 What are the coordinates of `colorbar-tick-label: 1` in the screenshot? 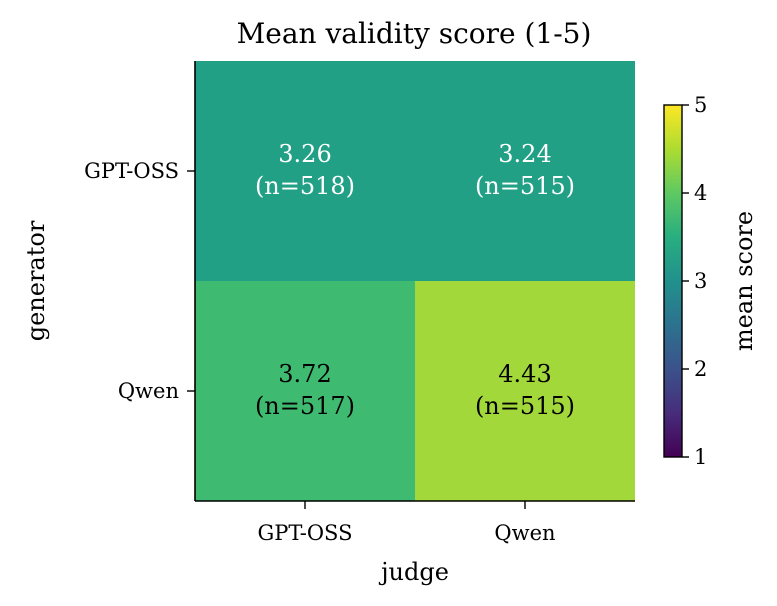 It's located at (700, 457).